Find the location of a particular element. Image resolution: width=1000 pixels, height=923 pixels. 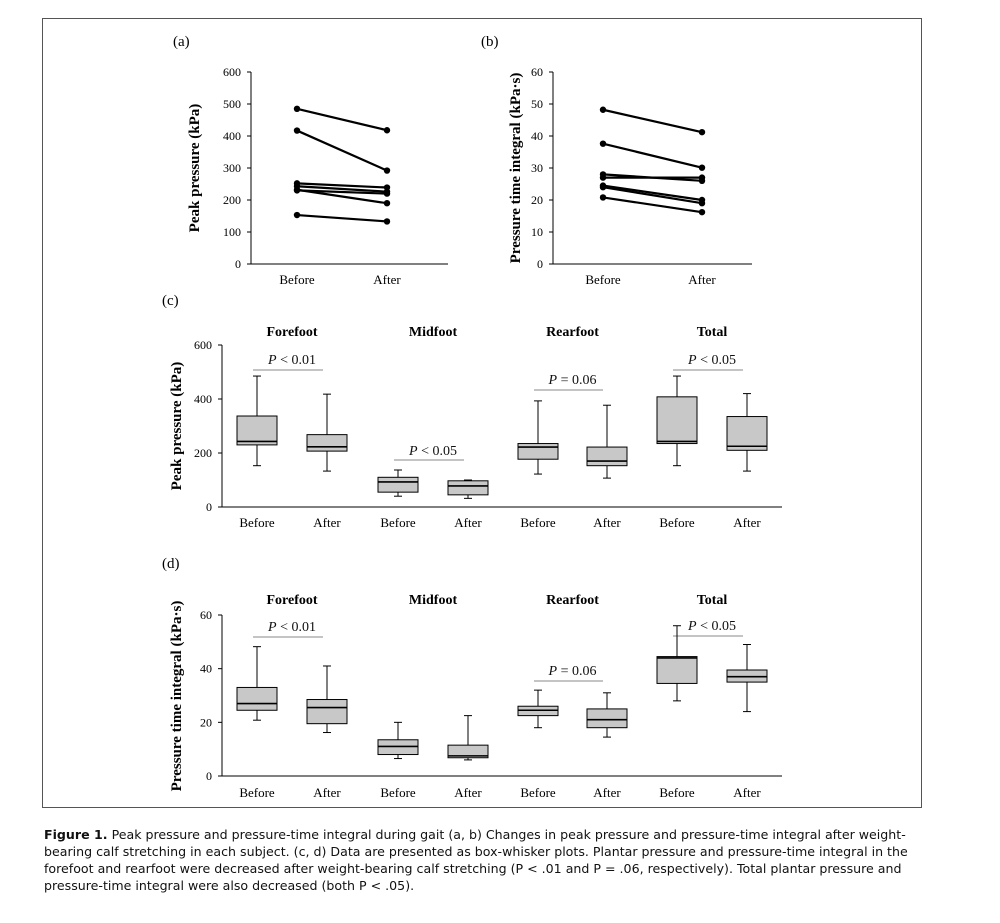

x-tick-label-a: Before is located at coordinates (297, 279).